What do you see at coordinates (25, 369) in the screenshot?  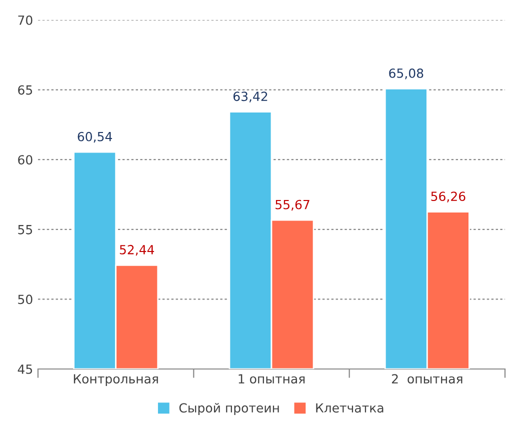 I see `y-tick-label: 45` at bounding box center [25, 369].